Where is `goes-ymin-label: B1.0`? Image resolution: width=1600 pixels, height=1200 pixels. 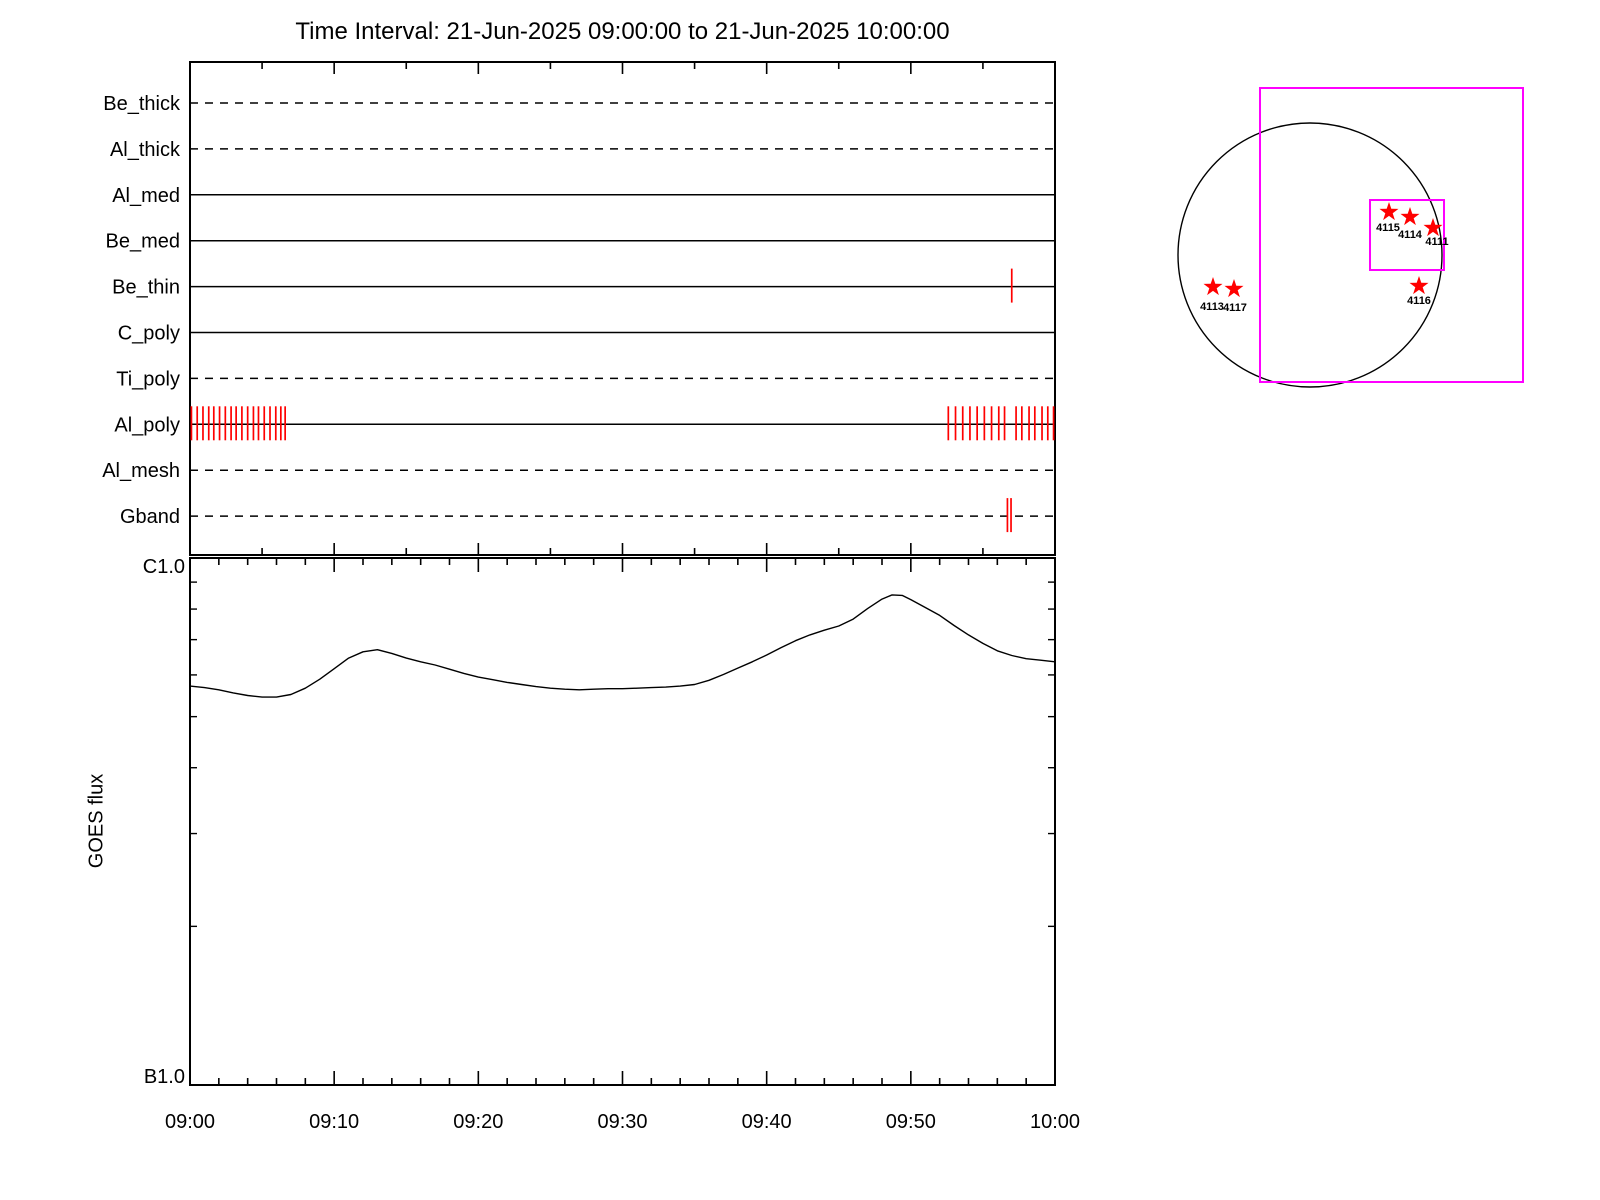
goes-ymin-label: B1.0 is located at coordinates (164, 1077).